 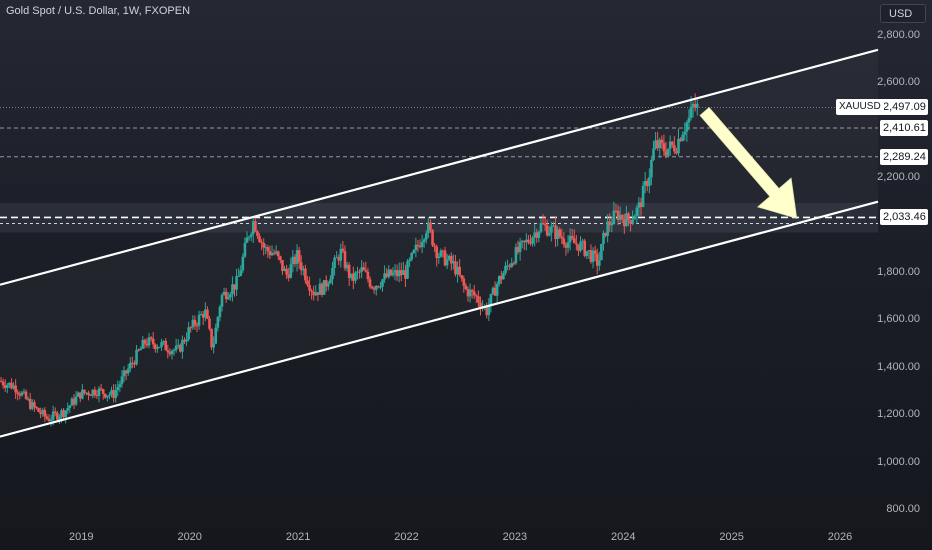 I want to click on price-axis-label: 2,410.61, so click(x=904, y=127).